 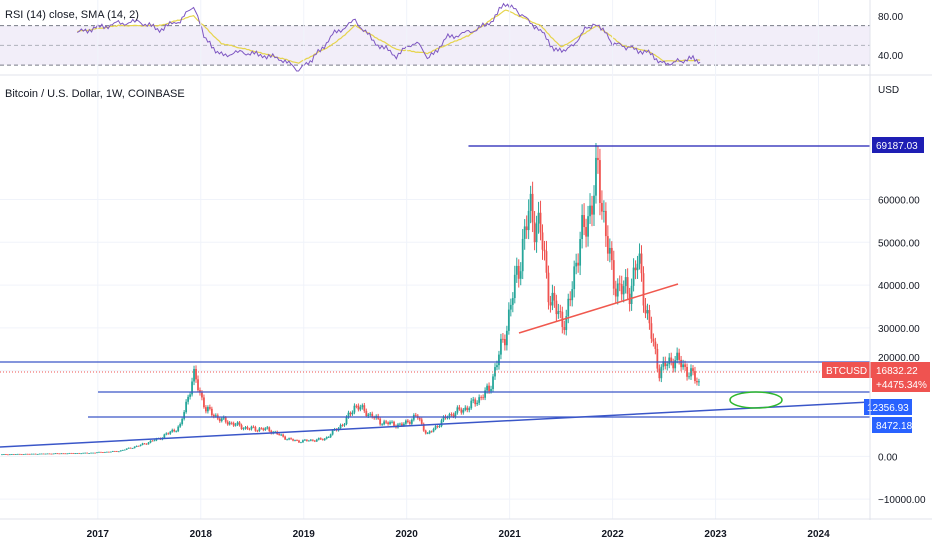 What do you see at coordinates (756, 400) in the screenshot?
I see `target-ellipse` at bounding box center [756, 400].